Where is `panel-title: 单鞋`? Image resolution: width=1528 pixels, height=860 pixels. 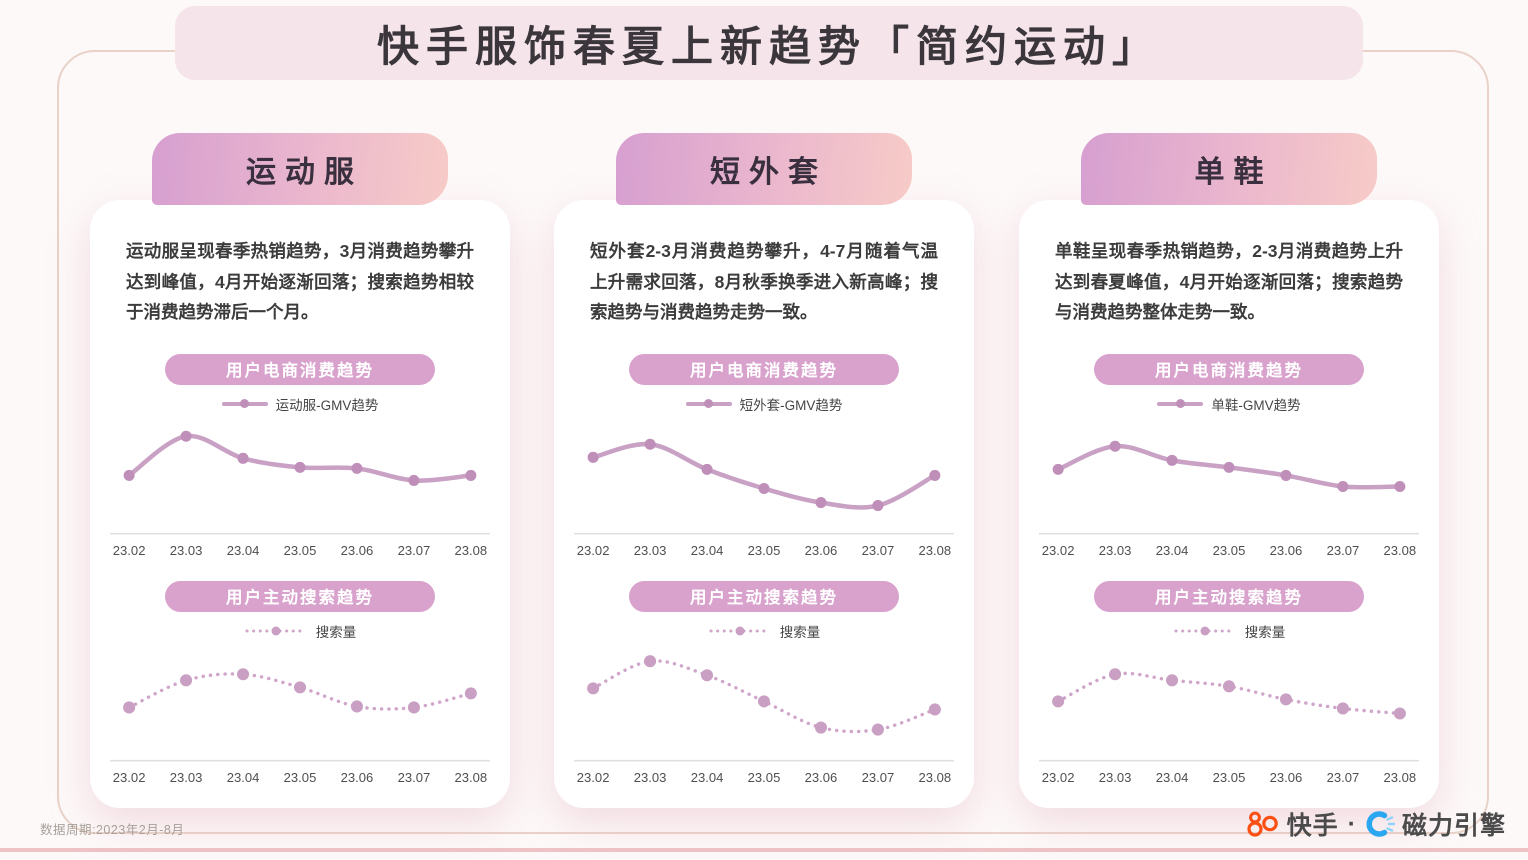 panel-title: 单鞋 is located at coordinates (1233, 172).